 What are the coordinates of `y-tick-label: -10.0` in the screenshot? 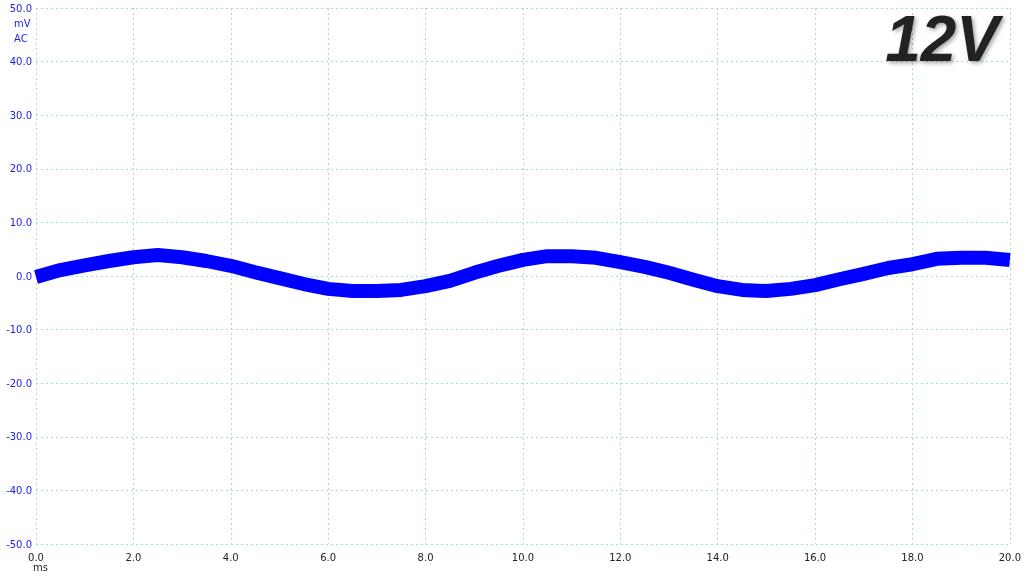 It's located at (19, 330).